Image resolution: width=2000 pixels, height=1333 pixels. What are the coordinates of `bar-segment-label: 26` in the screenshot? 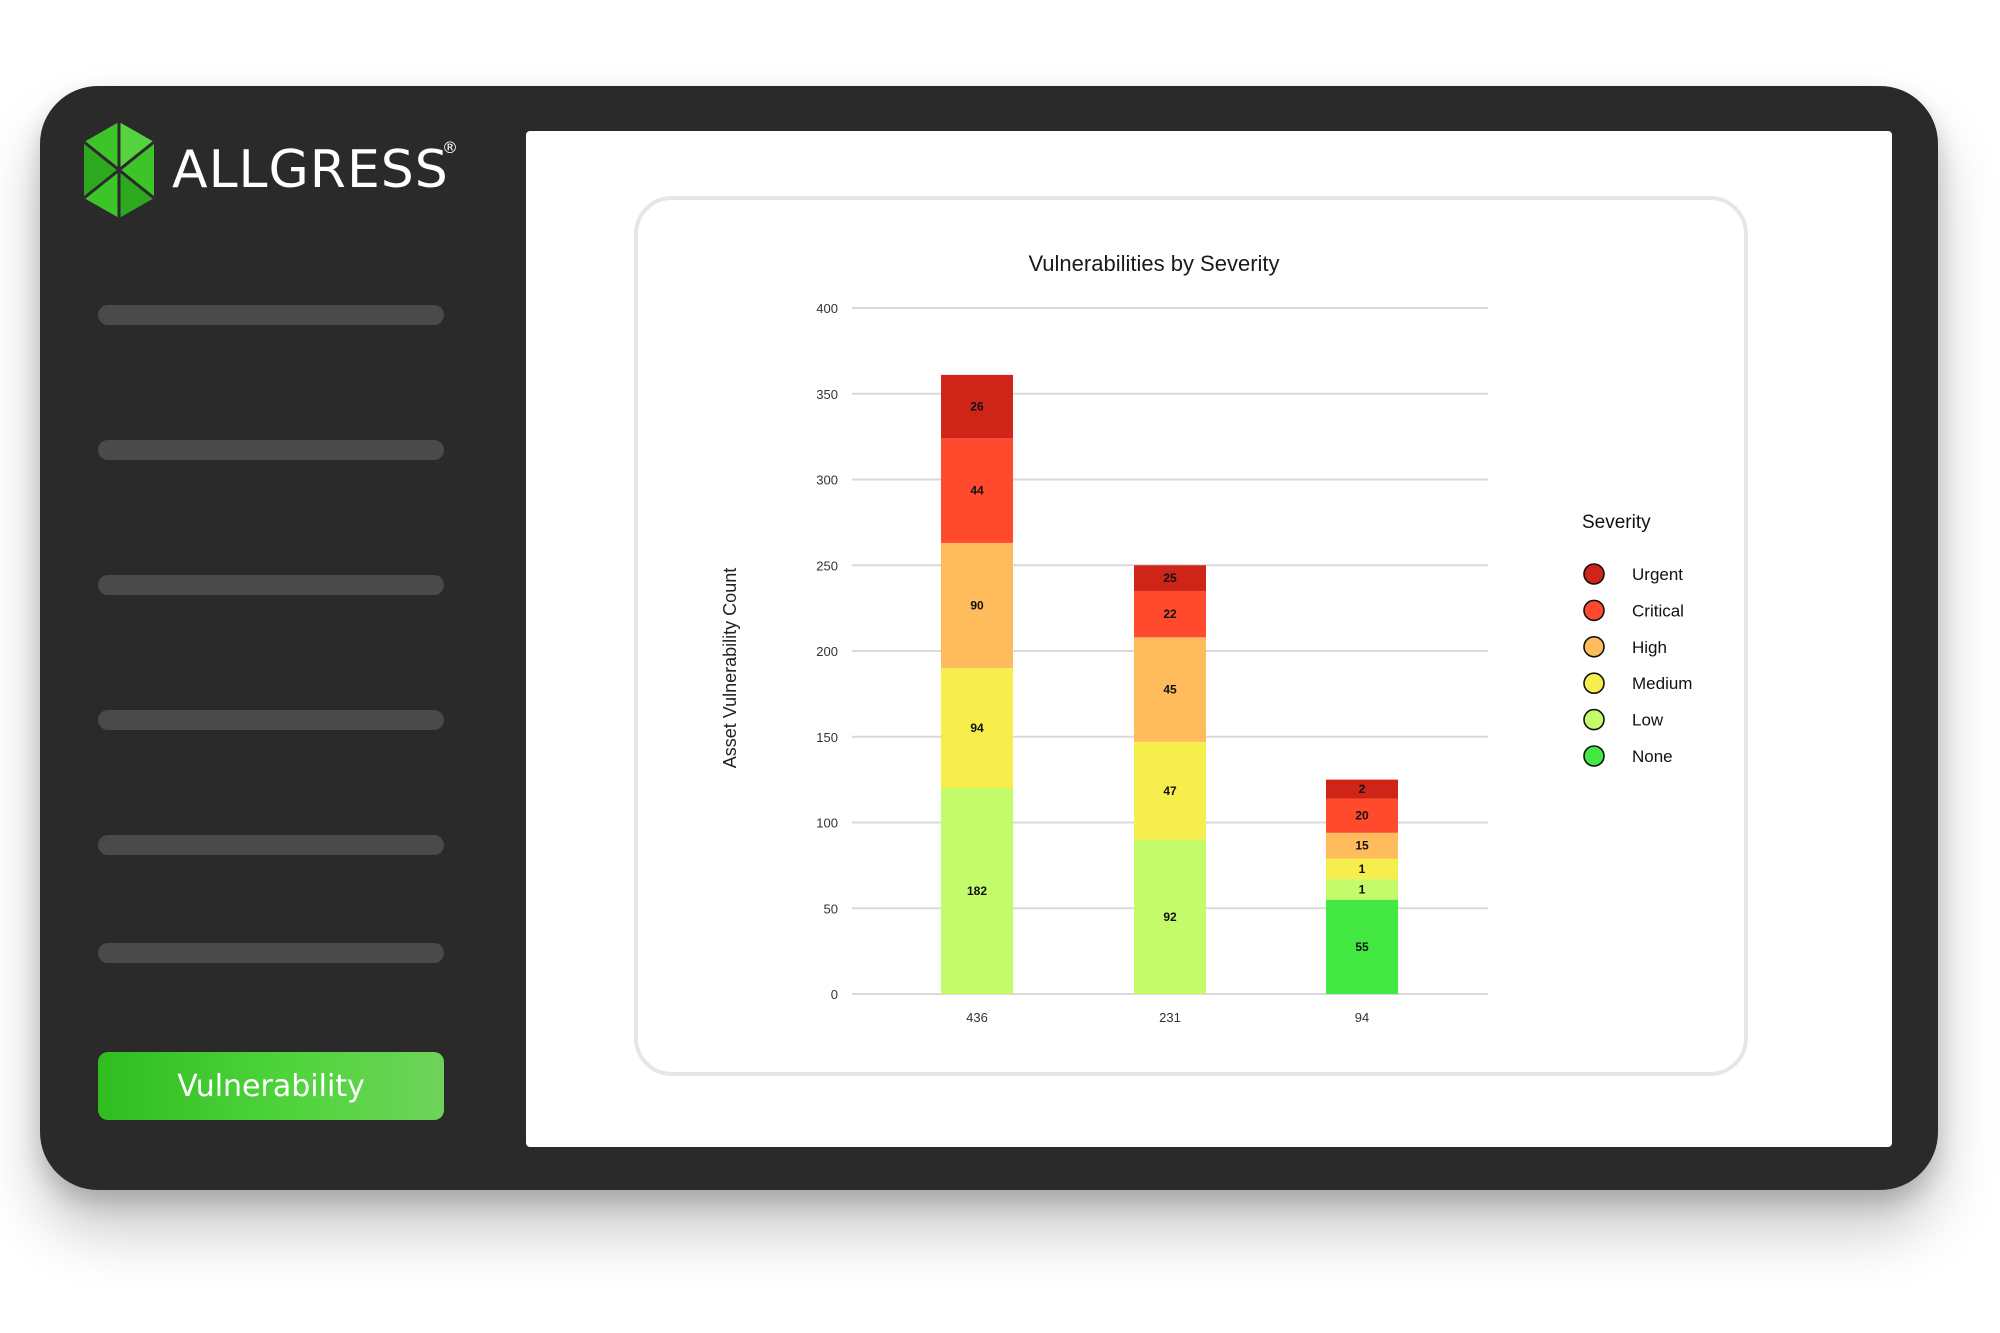 It's located at (977, 407).